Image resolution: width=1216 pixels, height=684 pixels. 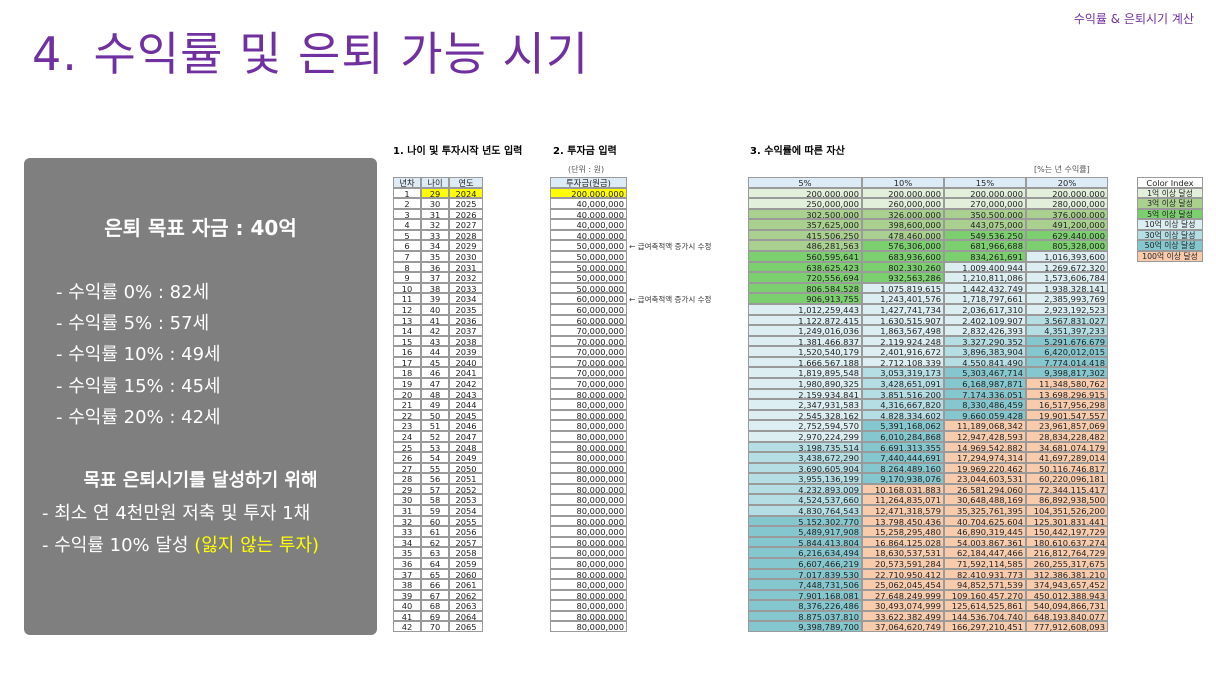 What do you see at coordinates (805, 224) in the screenshot?
I see `cell: 357,625,000` at bounding box center [805, 224].